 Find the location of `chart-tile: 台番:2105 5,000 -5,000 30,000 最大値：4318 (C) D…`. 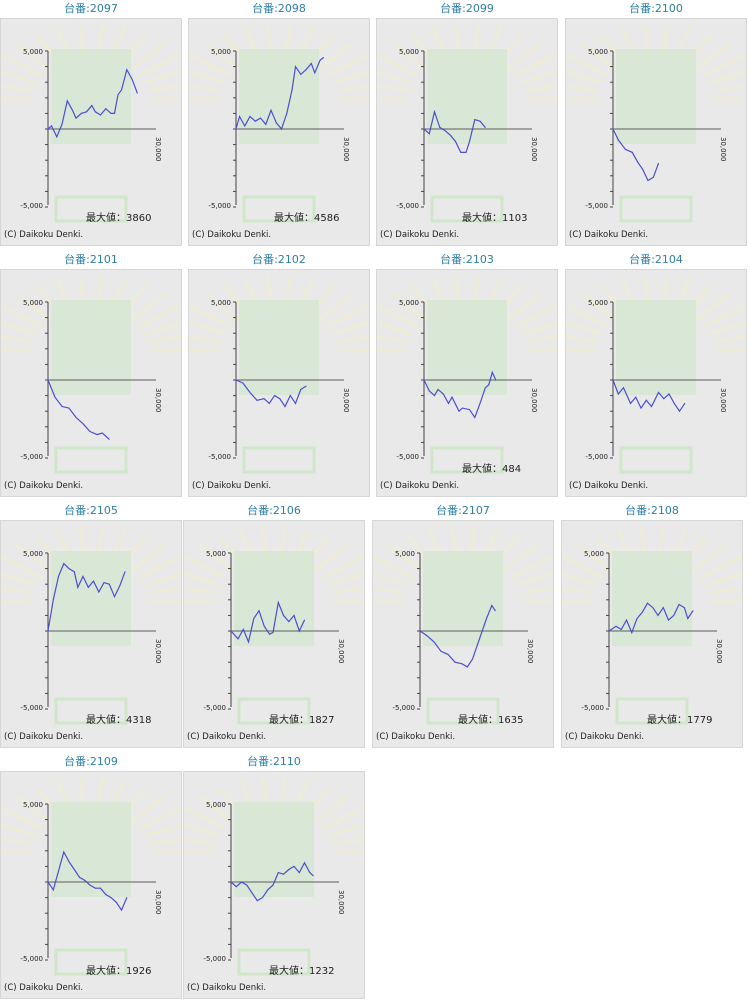

chart-tile: 台番:2105 5,000 -5,000 30,000 最大値：4318 (C) D… is located at coordinates (91, 625).